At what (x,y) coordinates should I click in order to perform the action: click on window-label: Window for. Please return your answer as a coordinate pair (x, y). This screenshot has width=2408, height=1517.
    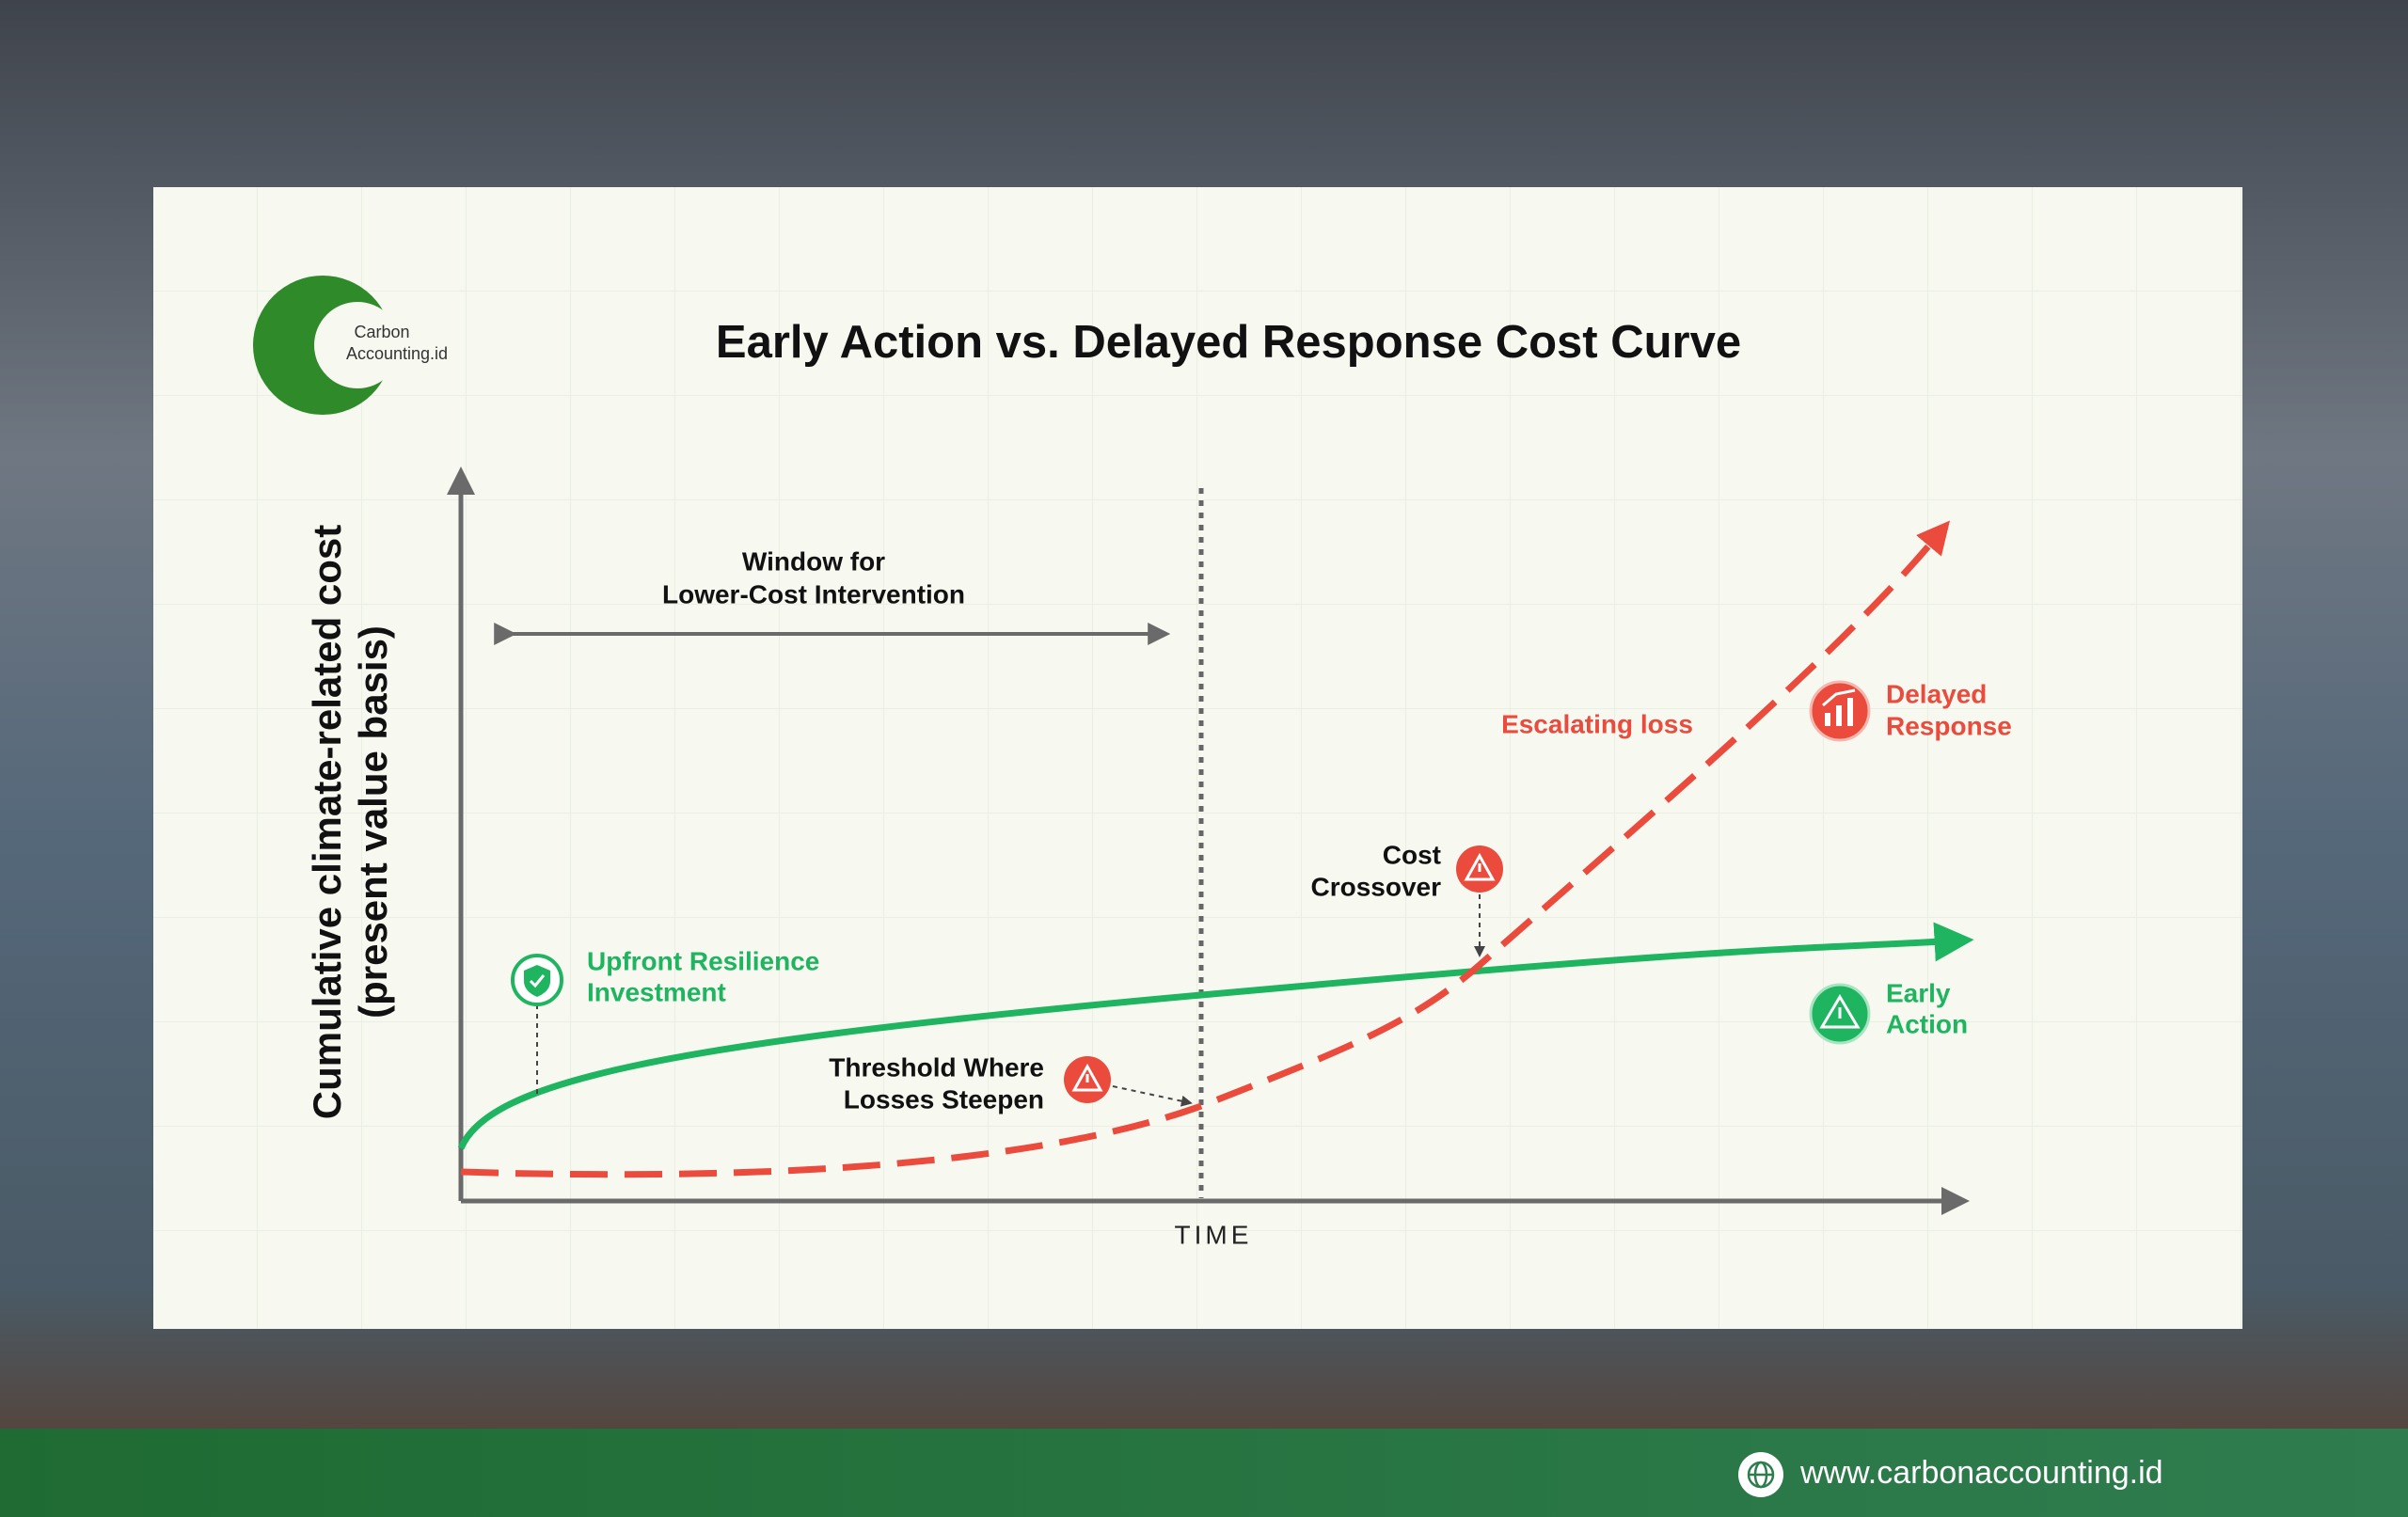
    Looking at the image, I should click on (814, 561).